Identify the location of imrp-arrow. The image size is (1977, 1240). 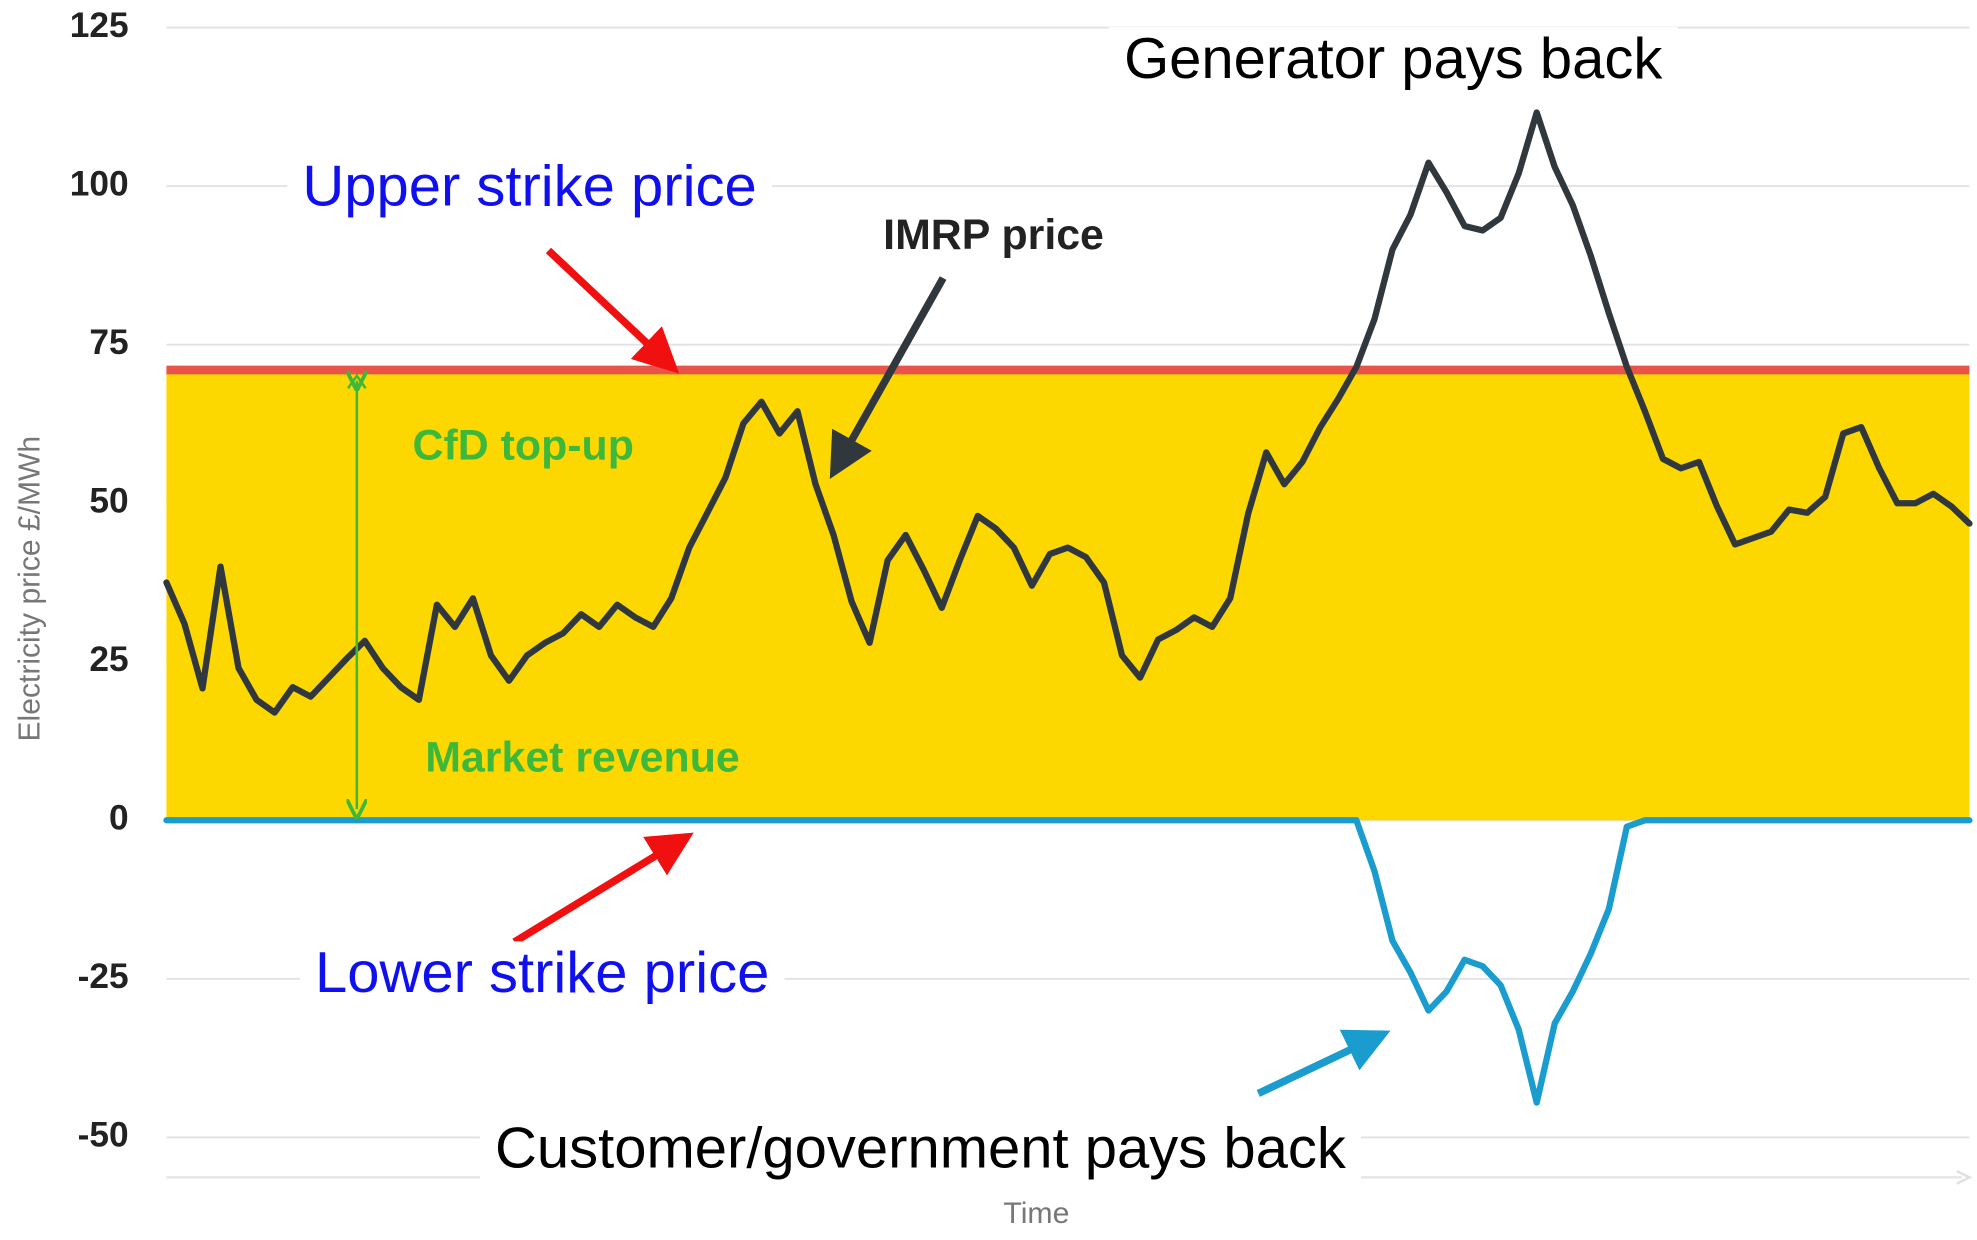
(888, 378).